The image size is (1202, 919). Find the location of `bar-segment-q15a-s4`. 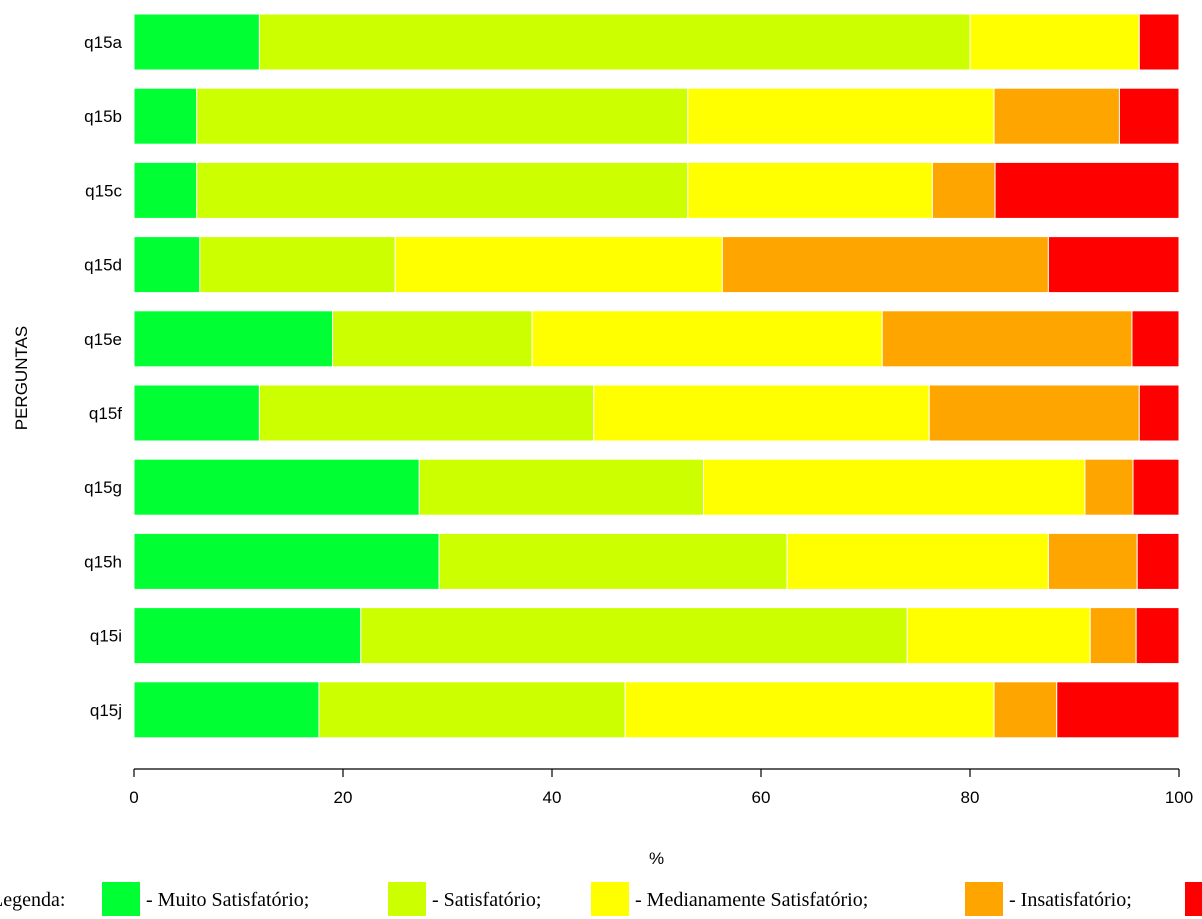

bar-segment-q15a-s4 is located at coordinates (1159, 42).